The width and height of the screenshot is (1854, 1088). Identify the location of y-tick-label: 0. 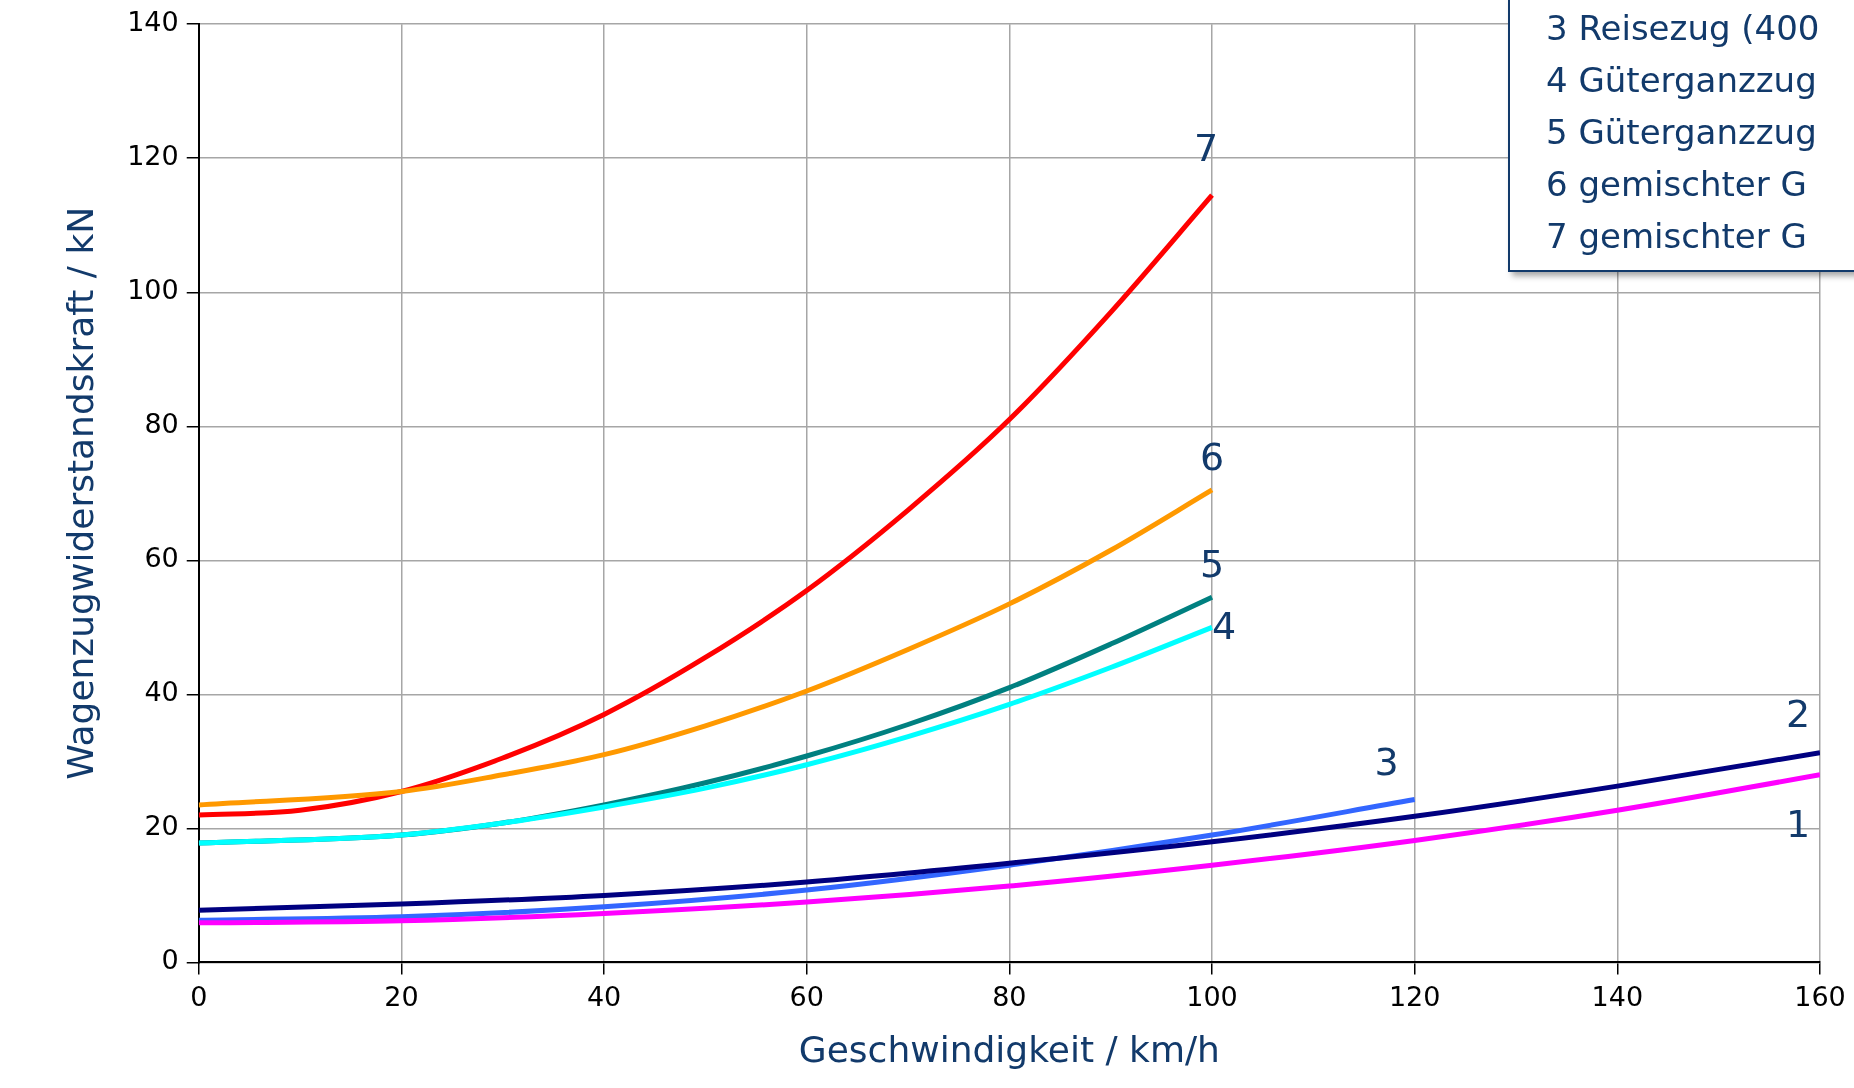
(170, 960).